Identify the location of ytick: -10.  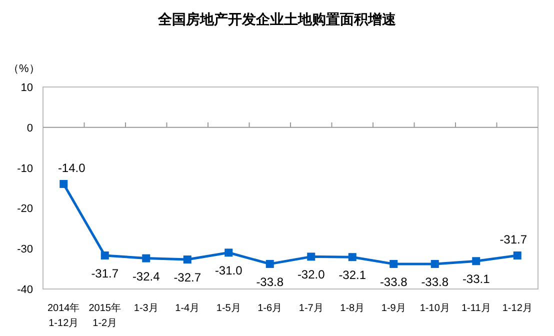
(25, 168).